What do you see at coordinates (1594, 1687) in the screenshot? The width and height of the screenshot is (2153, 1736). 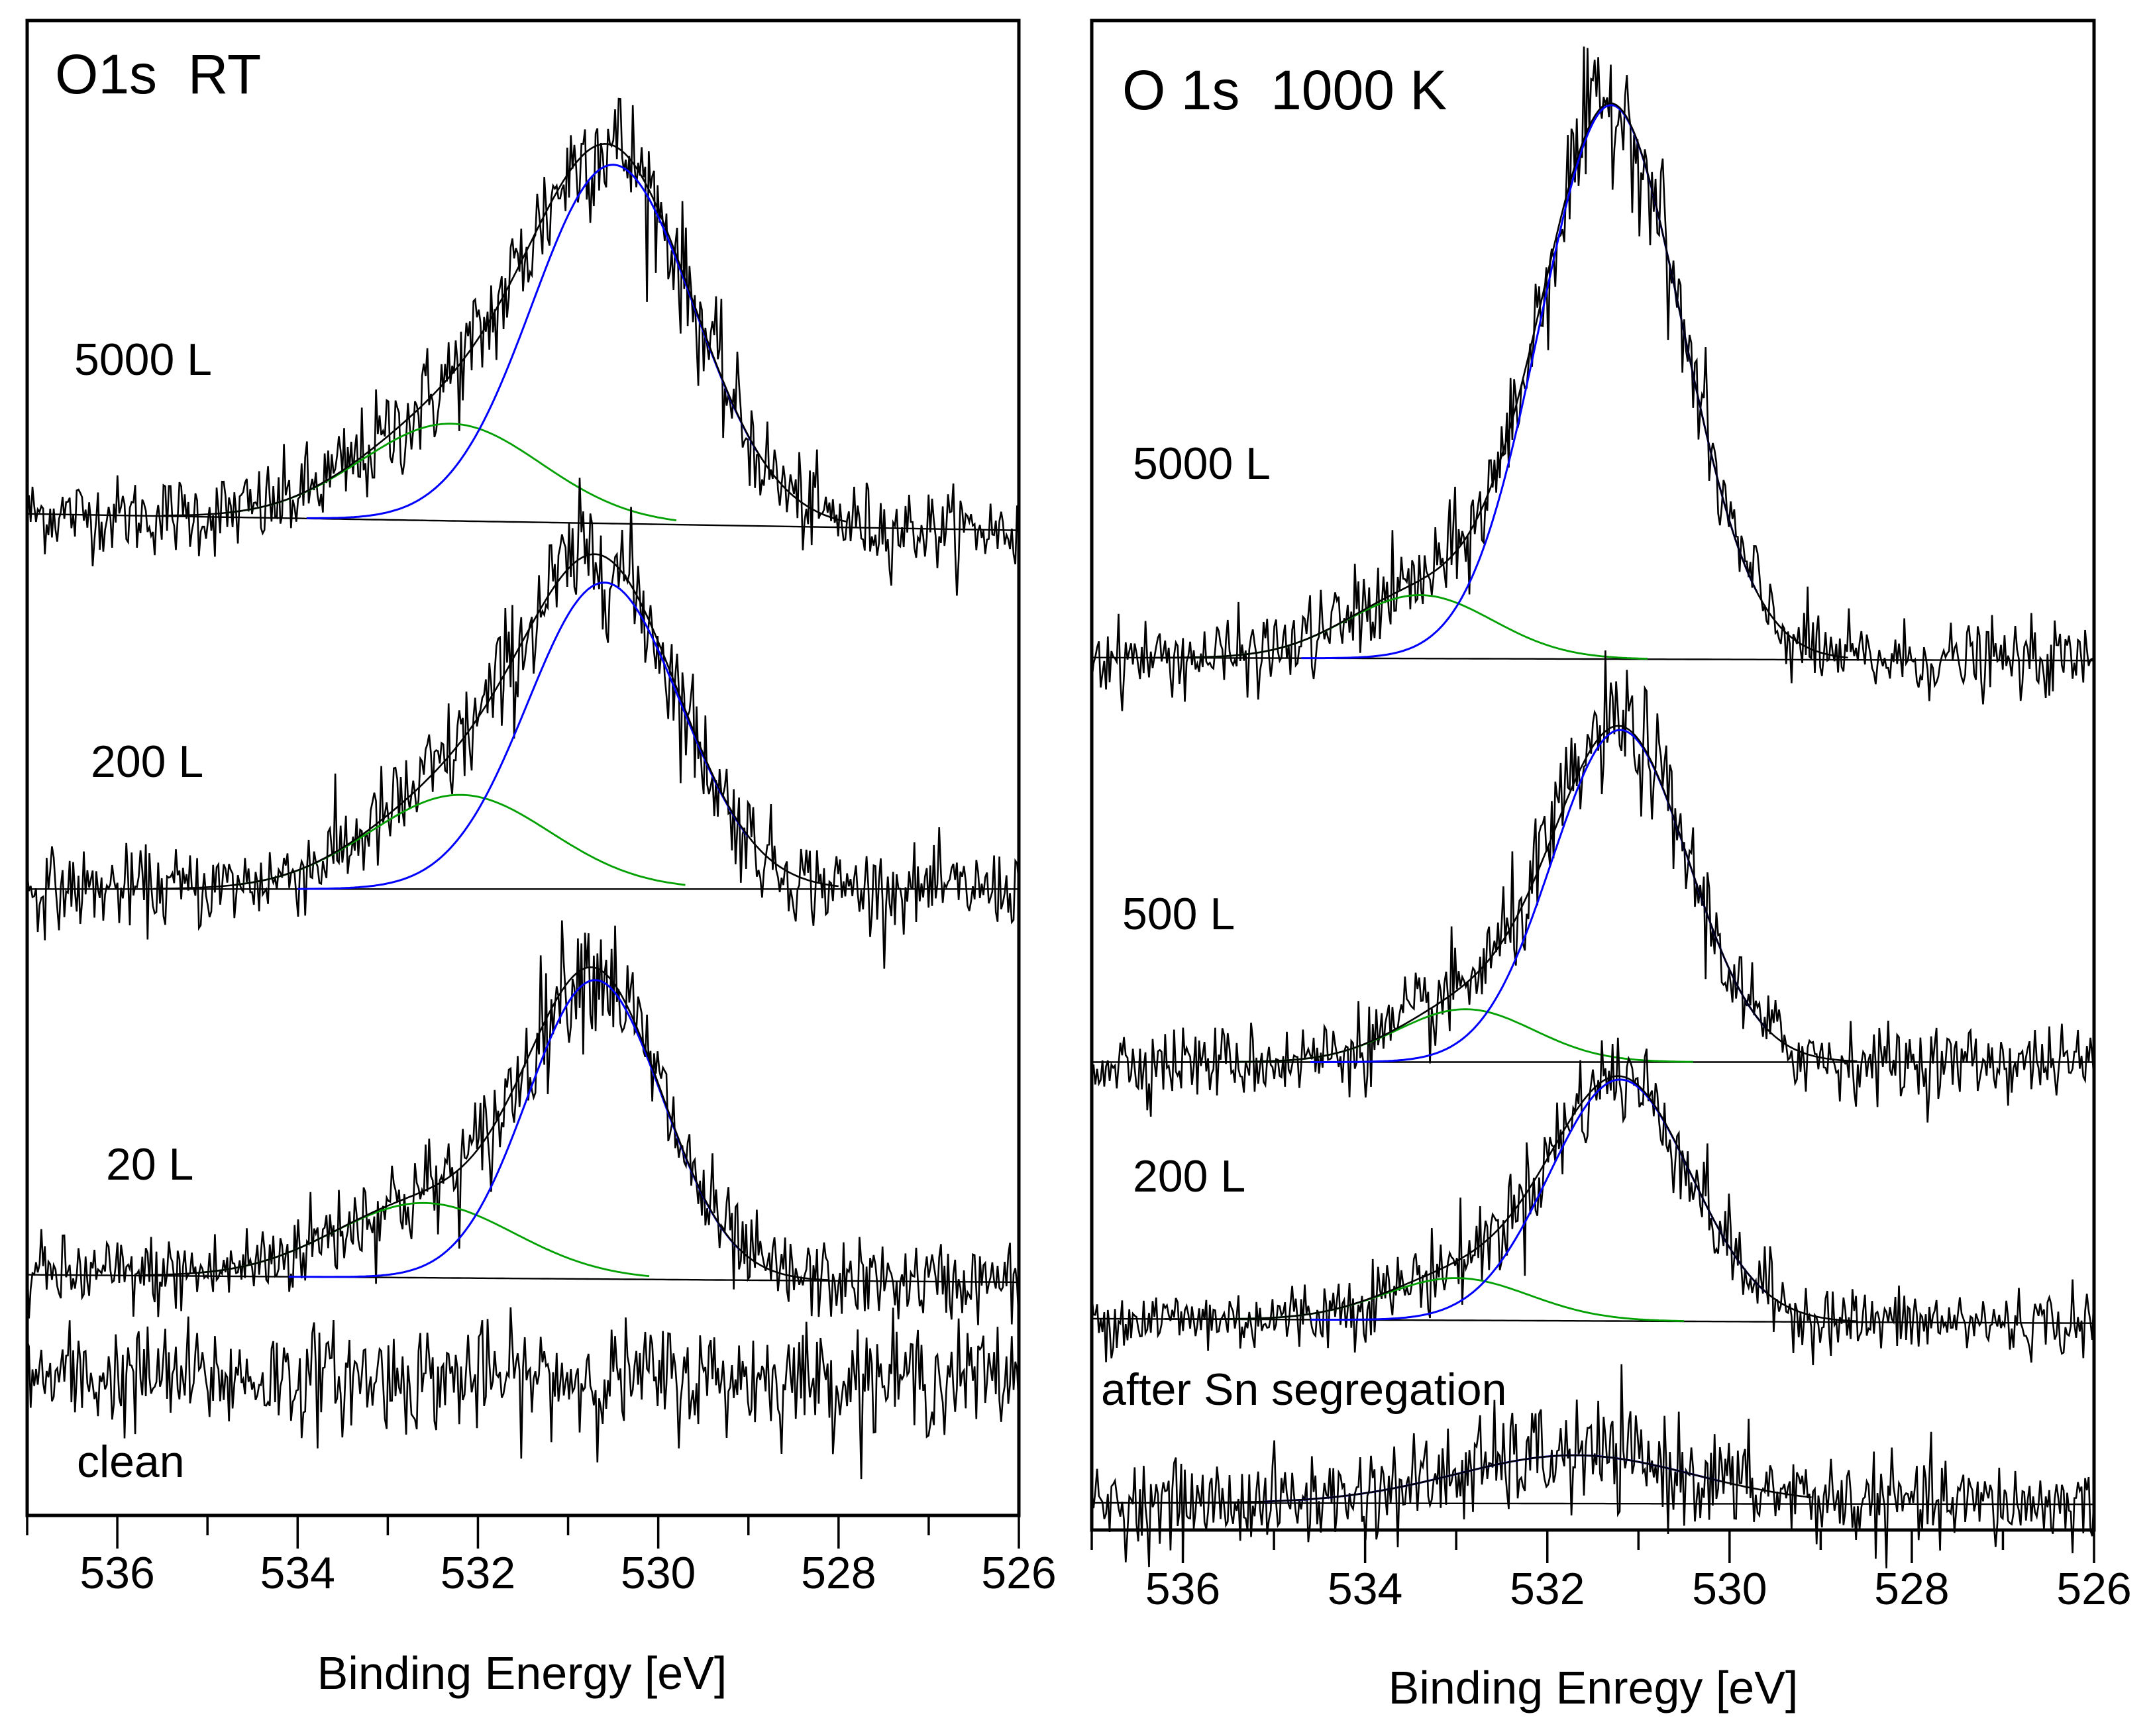 I see `x-axis-title: Binding Enregy [eV]` at bounding box center [1594, 1687].